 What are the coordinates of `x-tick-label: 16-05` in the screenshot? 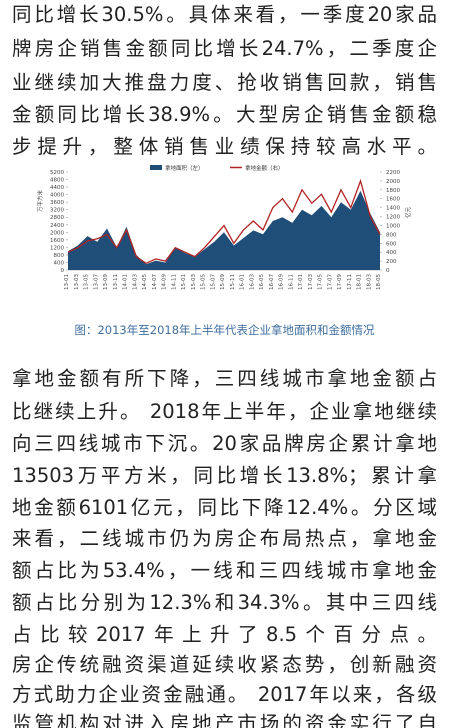 It's located at (262, 282).